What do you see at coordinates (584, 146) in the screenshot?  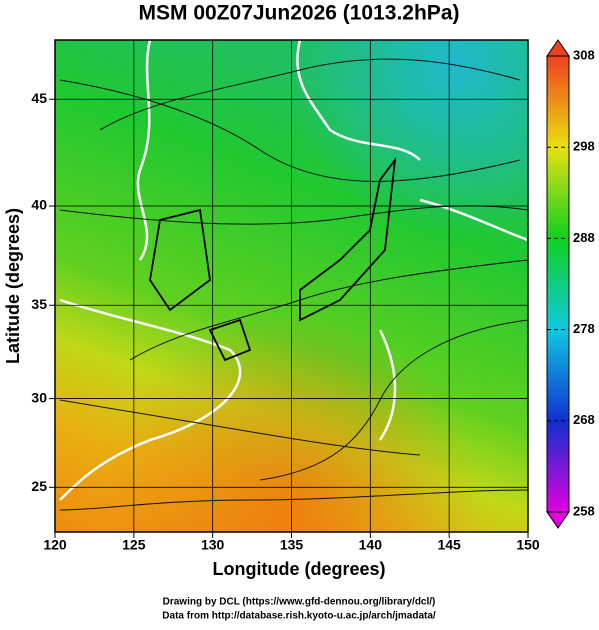 I see `colorbar-tick-label: 298` at bounding box center [584, 146].